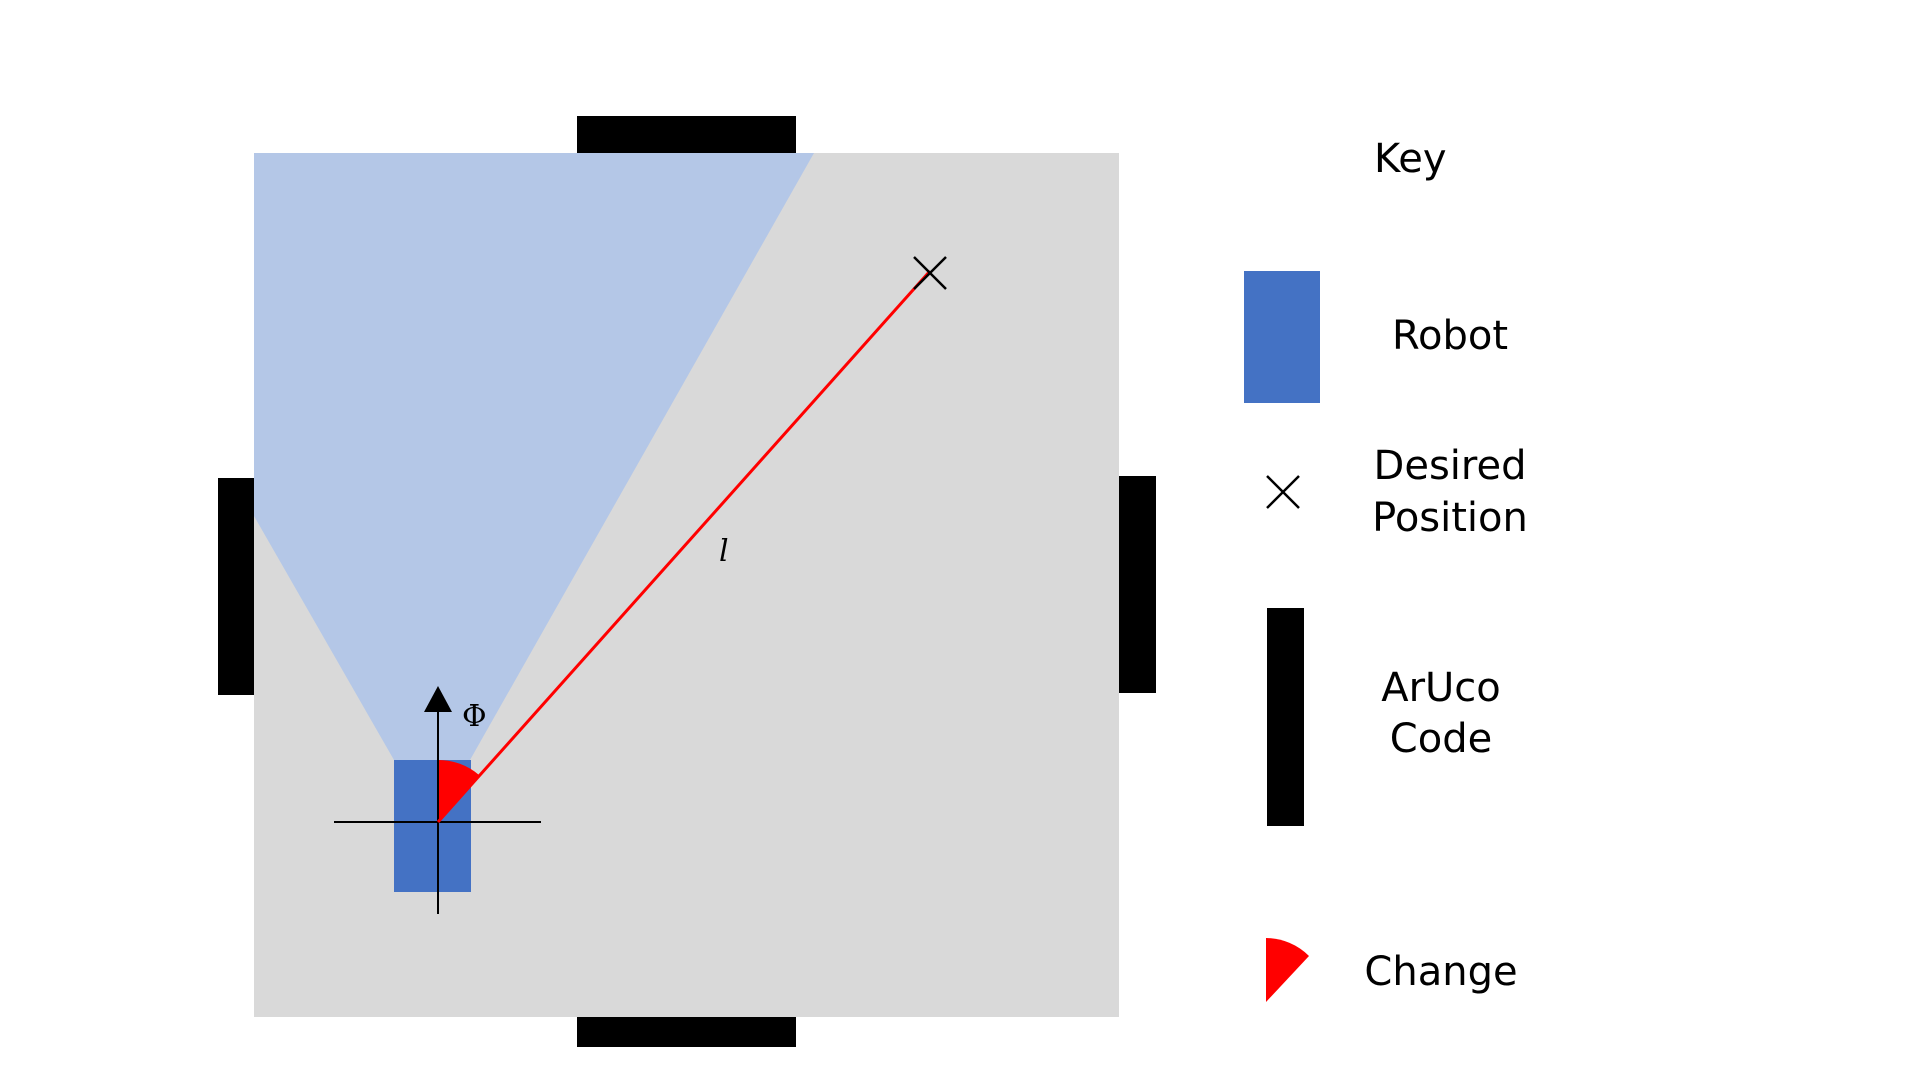 This screenshot has width=1920, height=1076. What do you see at coordinates (930, 273) in the screenshot?
I see `desired-position-marker` at bounding box center [930, 273].